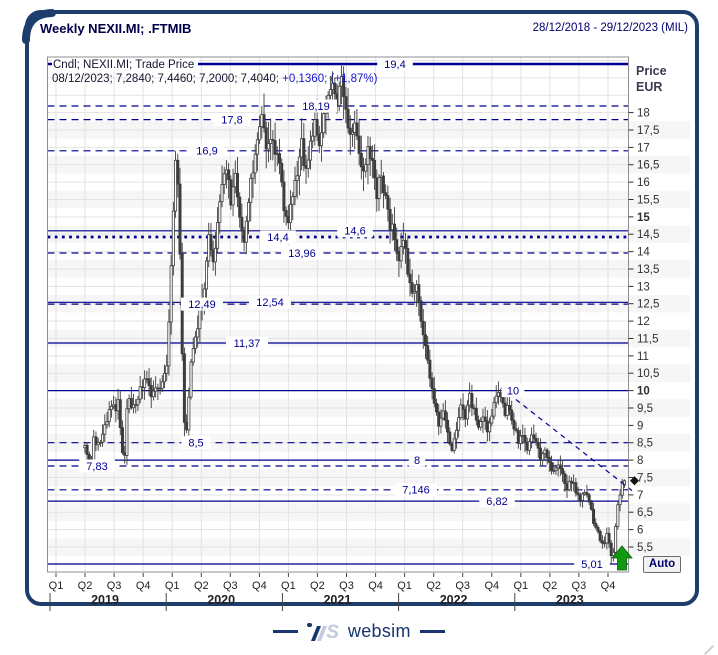 The height and width of the screenshot is (655, 718). Describe the element at coordinates (648, 340) in the screenshot. I see `svg-text: 11,5` at that location.